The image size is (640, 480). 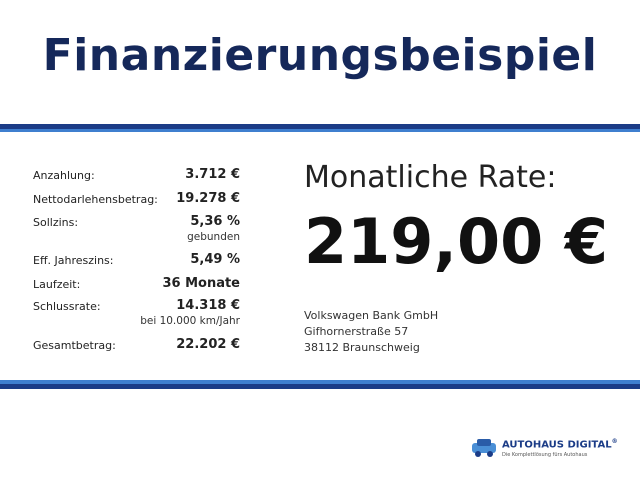 I want to click on rate-label: Monatliche Rate:, so click(x=430, y=177).